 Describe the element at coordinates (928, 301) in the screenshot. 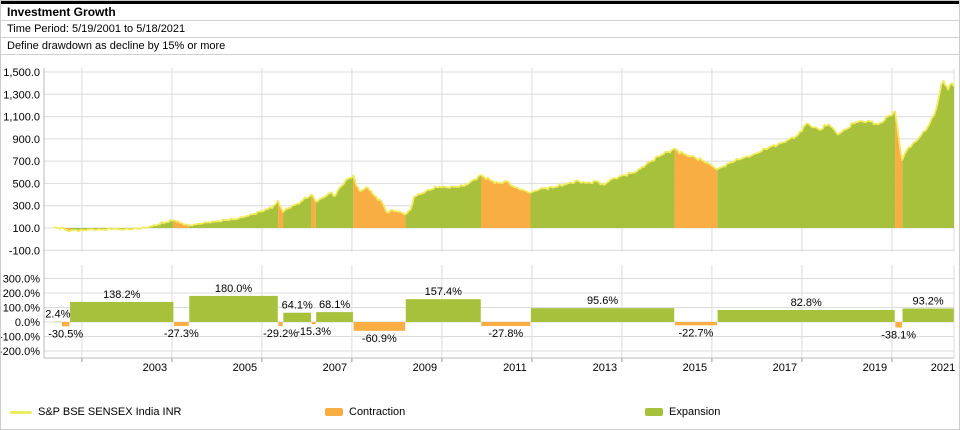

I see `svg-text: 93.2%` at that location.